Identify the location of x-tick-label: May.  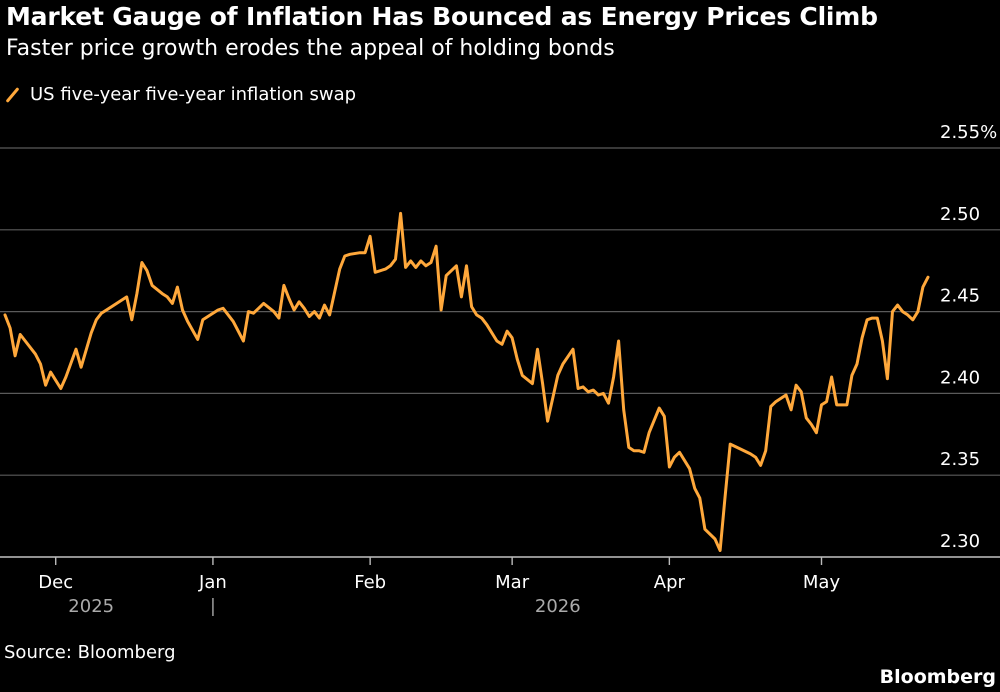
(822, 582).